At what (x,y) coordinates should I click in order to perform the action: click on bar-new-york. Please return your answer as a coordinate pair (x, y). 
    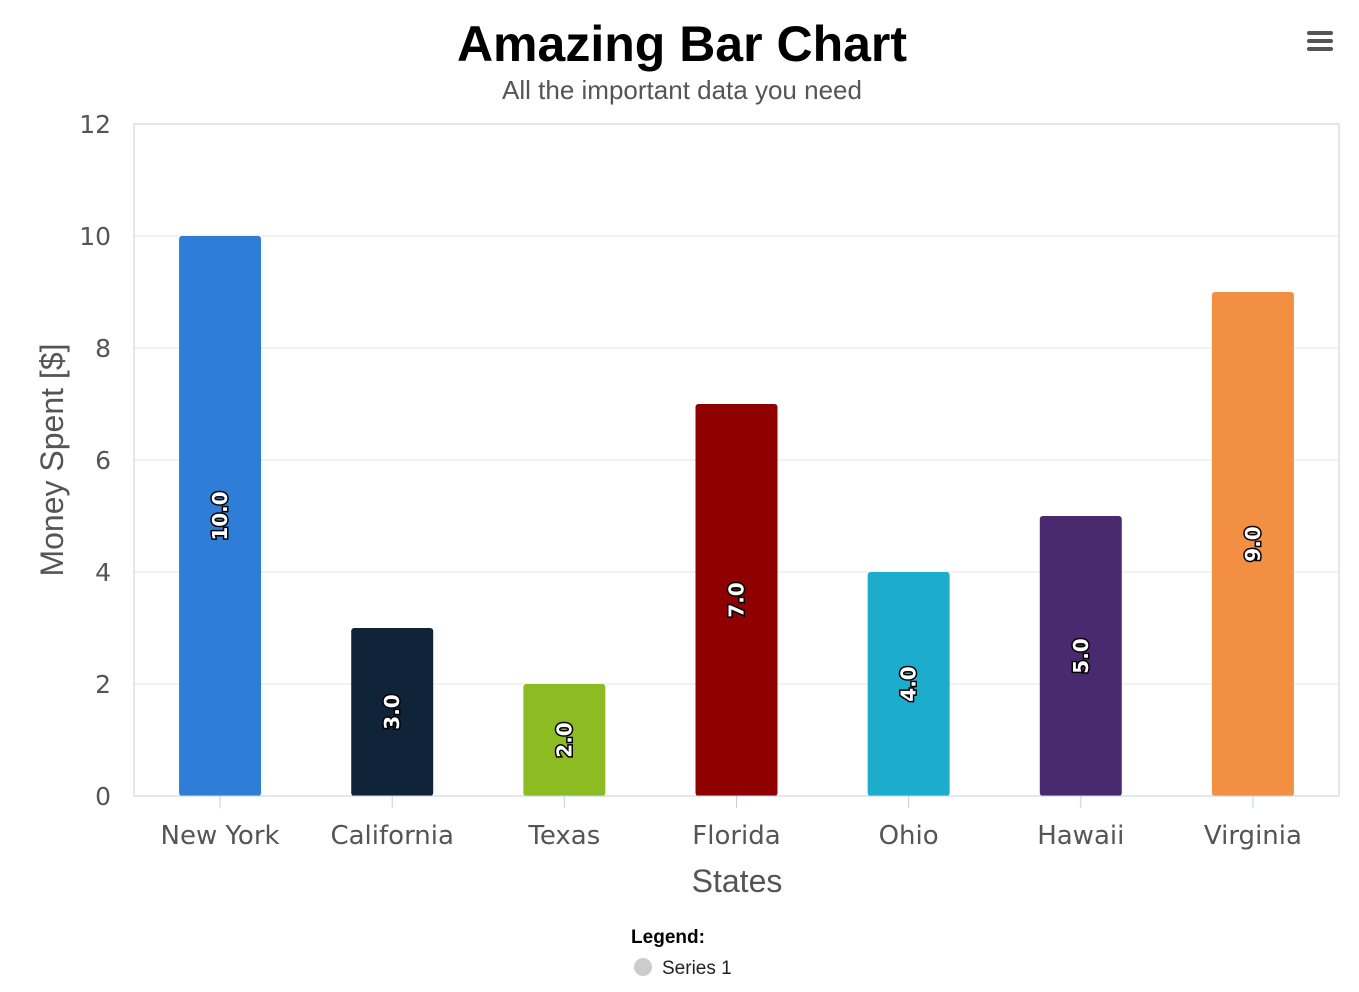
    Looking at the image, I should click on (220, 516).